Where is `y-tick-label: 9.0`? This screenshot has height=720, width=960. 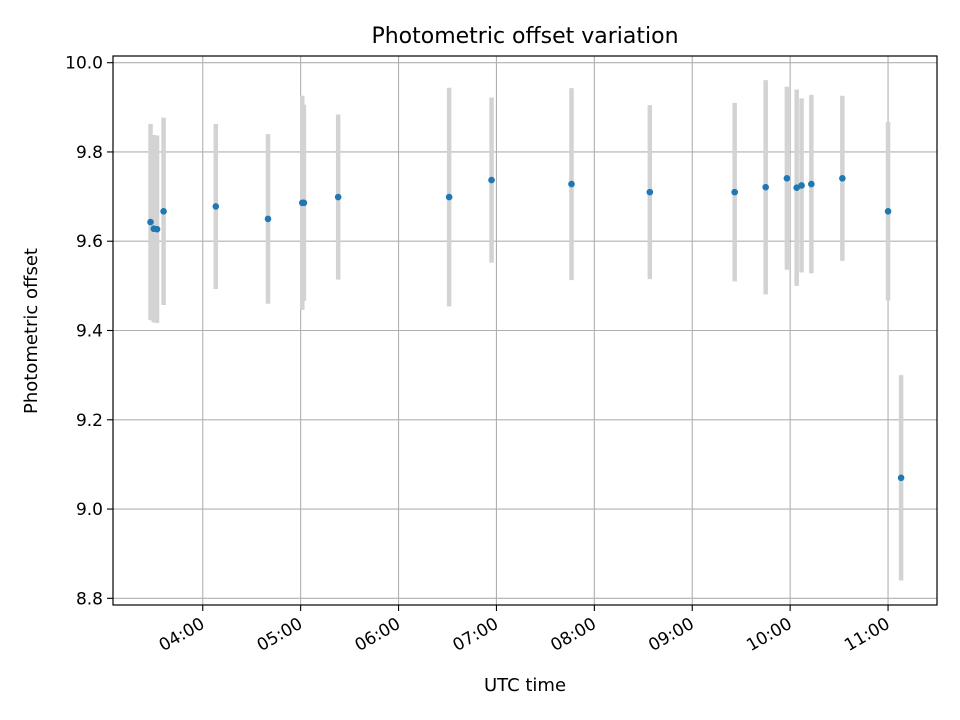
y-tick-label: 9.0 is located at coordinates (89, 510).